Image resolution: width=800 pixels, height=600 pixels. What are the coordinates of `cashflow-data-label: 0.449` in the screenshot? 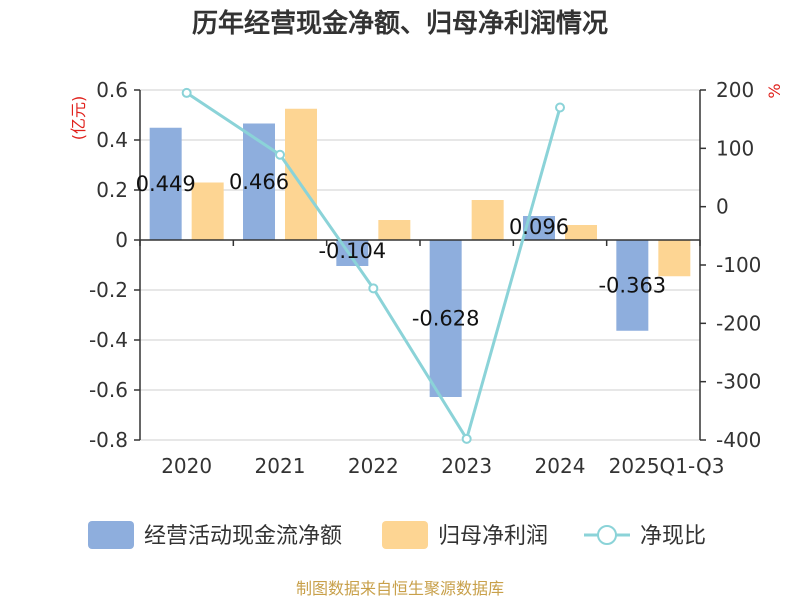 It's located at (166, 184).